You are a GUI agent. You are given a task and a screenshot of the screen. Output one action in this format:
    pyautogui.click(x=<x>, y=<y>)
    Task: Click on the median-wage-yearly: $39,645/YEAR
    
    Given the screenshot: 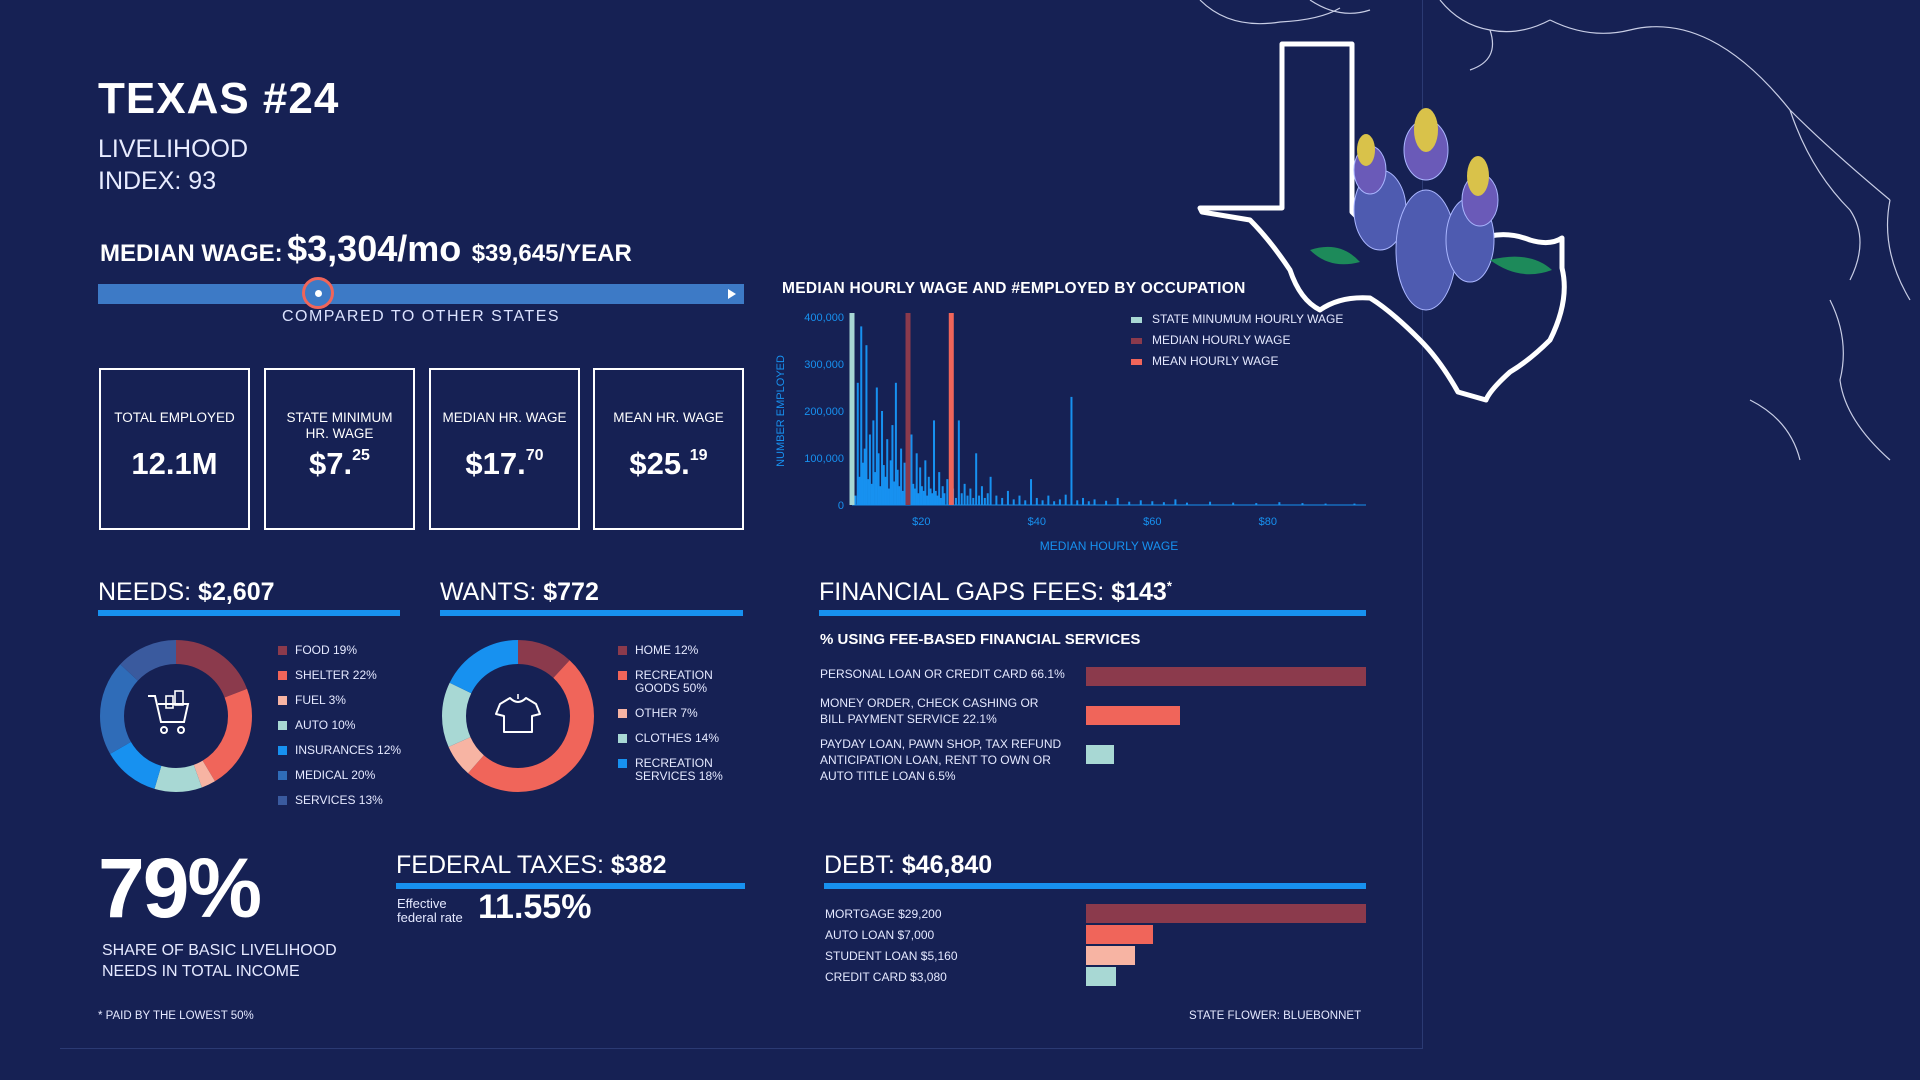 What is the action you would take?
    pyautogui.click(x=551, y=253)
    